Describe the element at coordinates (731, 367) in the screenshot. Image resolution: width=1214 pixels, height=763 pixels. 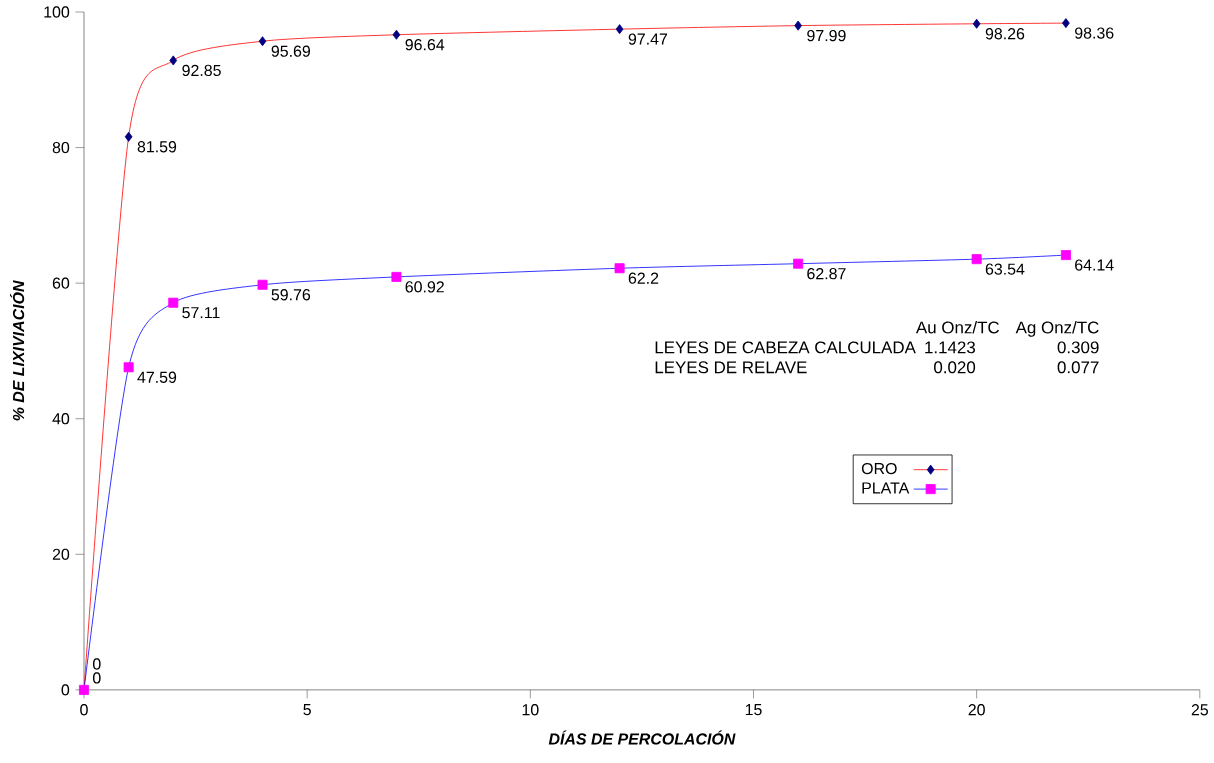
I see `annotation: LEYES DE RELAVE` at that location.